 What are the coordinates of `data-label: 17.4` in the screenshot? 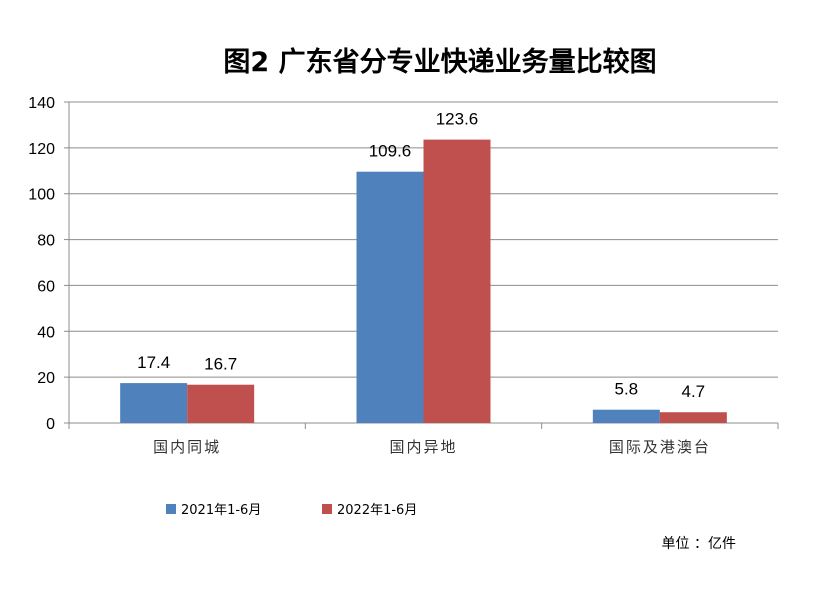 It's located at (153, 362).